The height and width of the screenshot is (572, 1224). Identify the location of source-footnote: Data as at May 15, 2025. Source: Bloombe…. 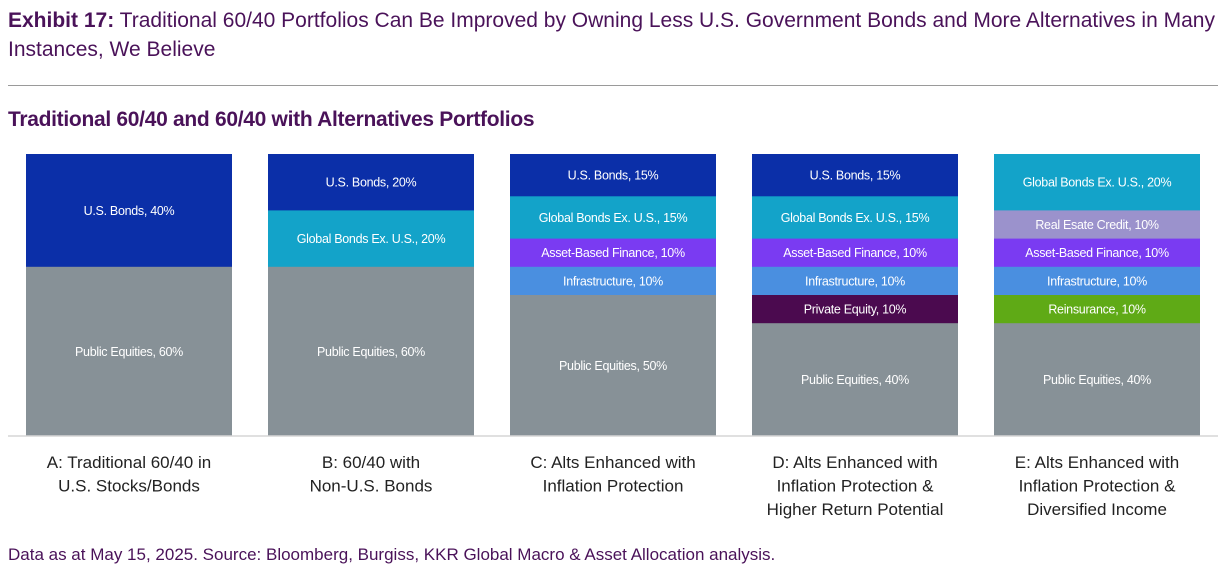
(392, 554).